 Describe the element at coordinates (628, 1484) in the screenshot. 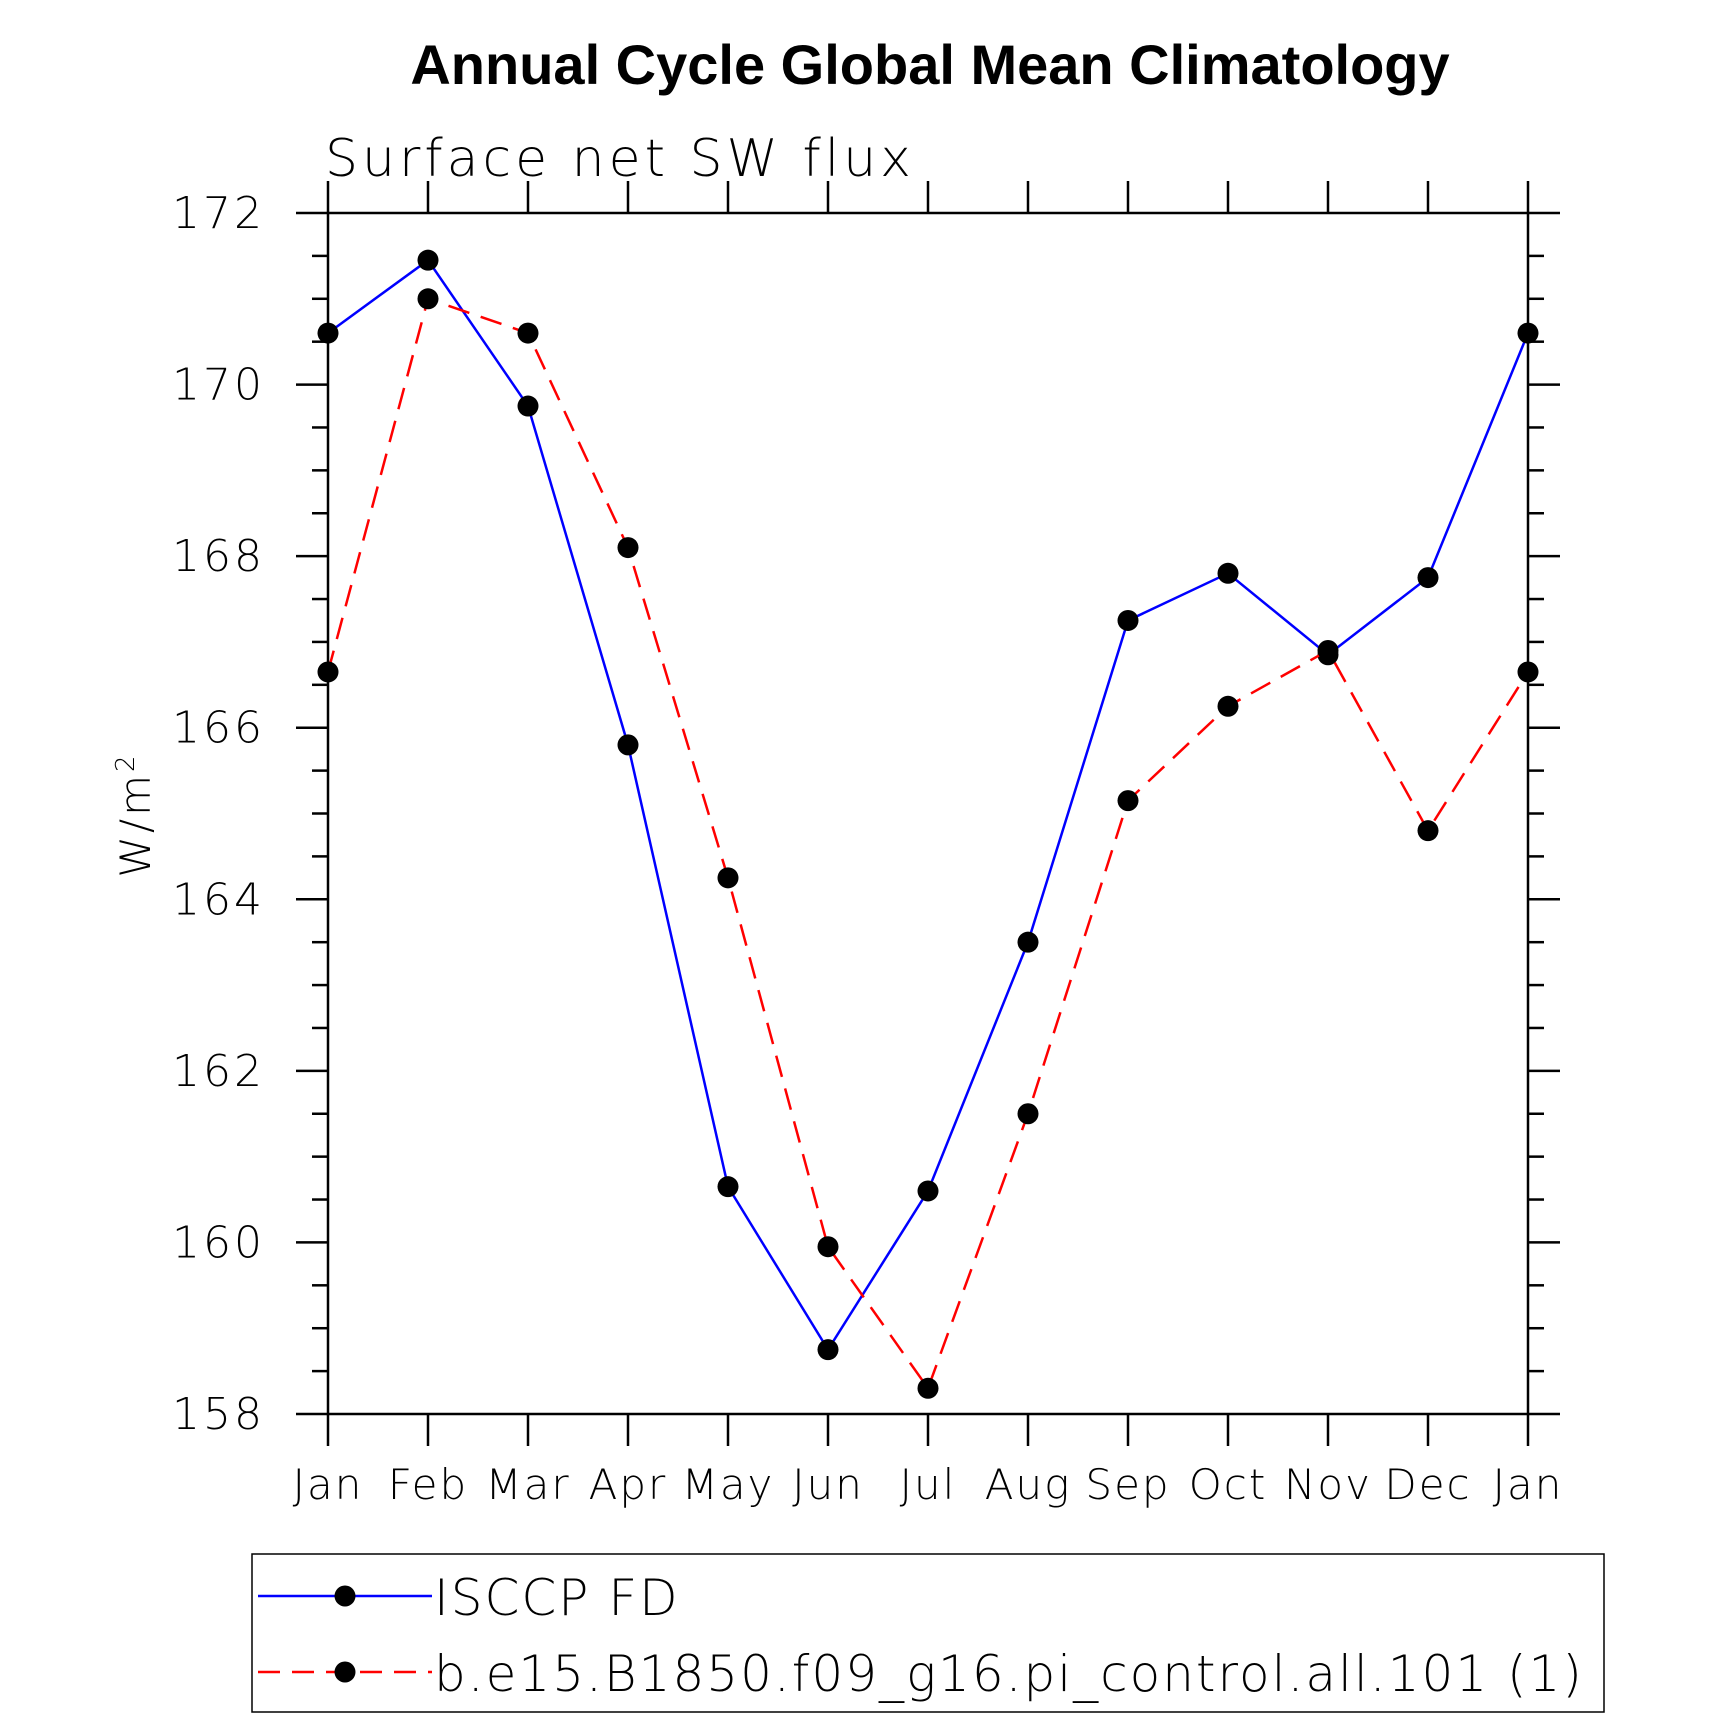

I see `x-tick-label: Apr` at that location.